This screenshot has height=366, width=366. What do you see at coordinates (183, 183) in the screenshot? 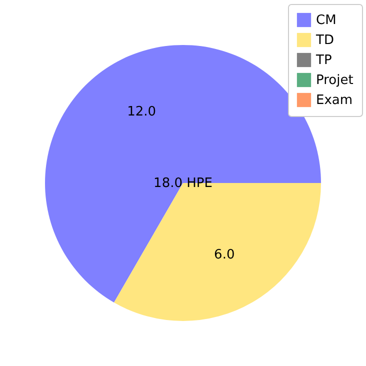
I see `text: 18.0 HPE` at bounding box center [183, 183].